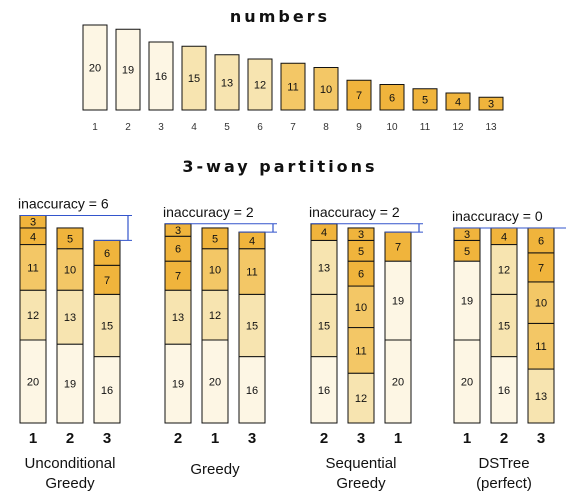  What do you see at coordinates (128, 127) in the screenshot?
I see `number-index-label: 2` at bounding box center [128, 127].